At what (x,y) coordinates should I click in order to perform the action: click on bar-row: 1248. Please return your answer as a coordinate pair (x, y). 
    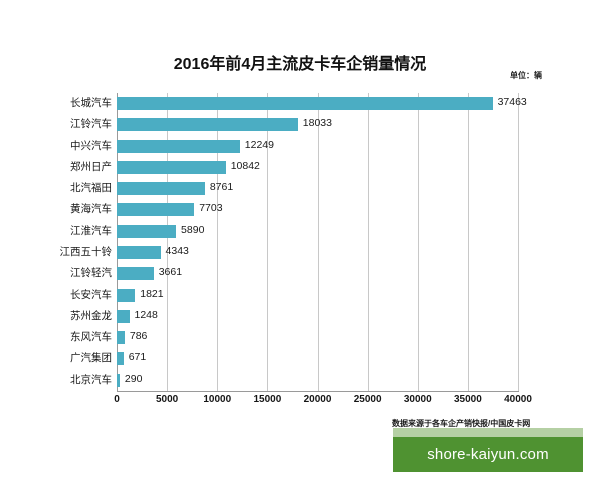
    Looking at the image, I should click on (317, 316).